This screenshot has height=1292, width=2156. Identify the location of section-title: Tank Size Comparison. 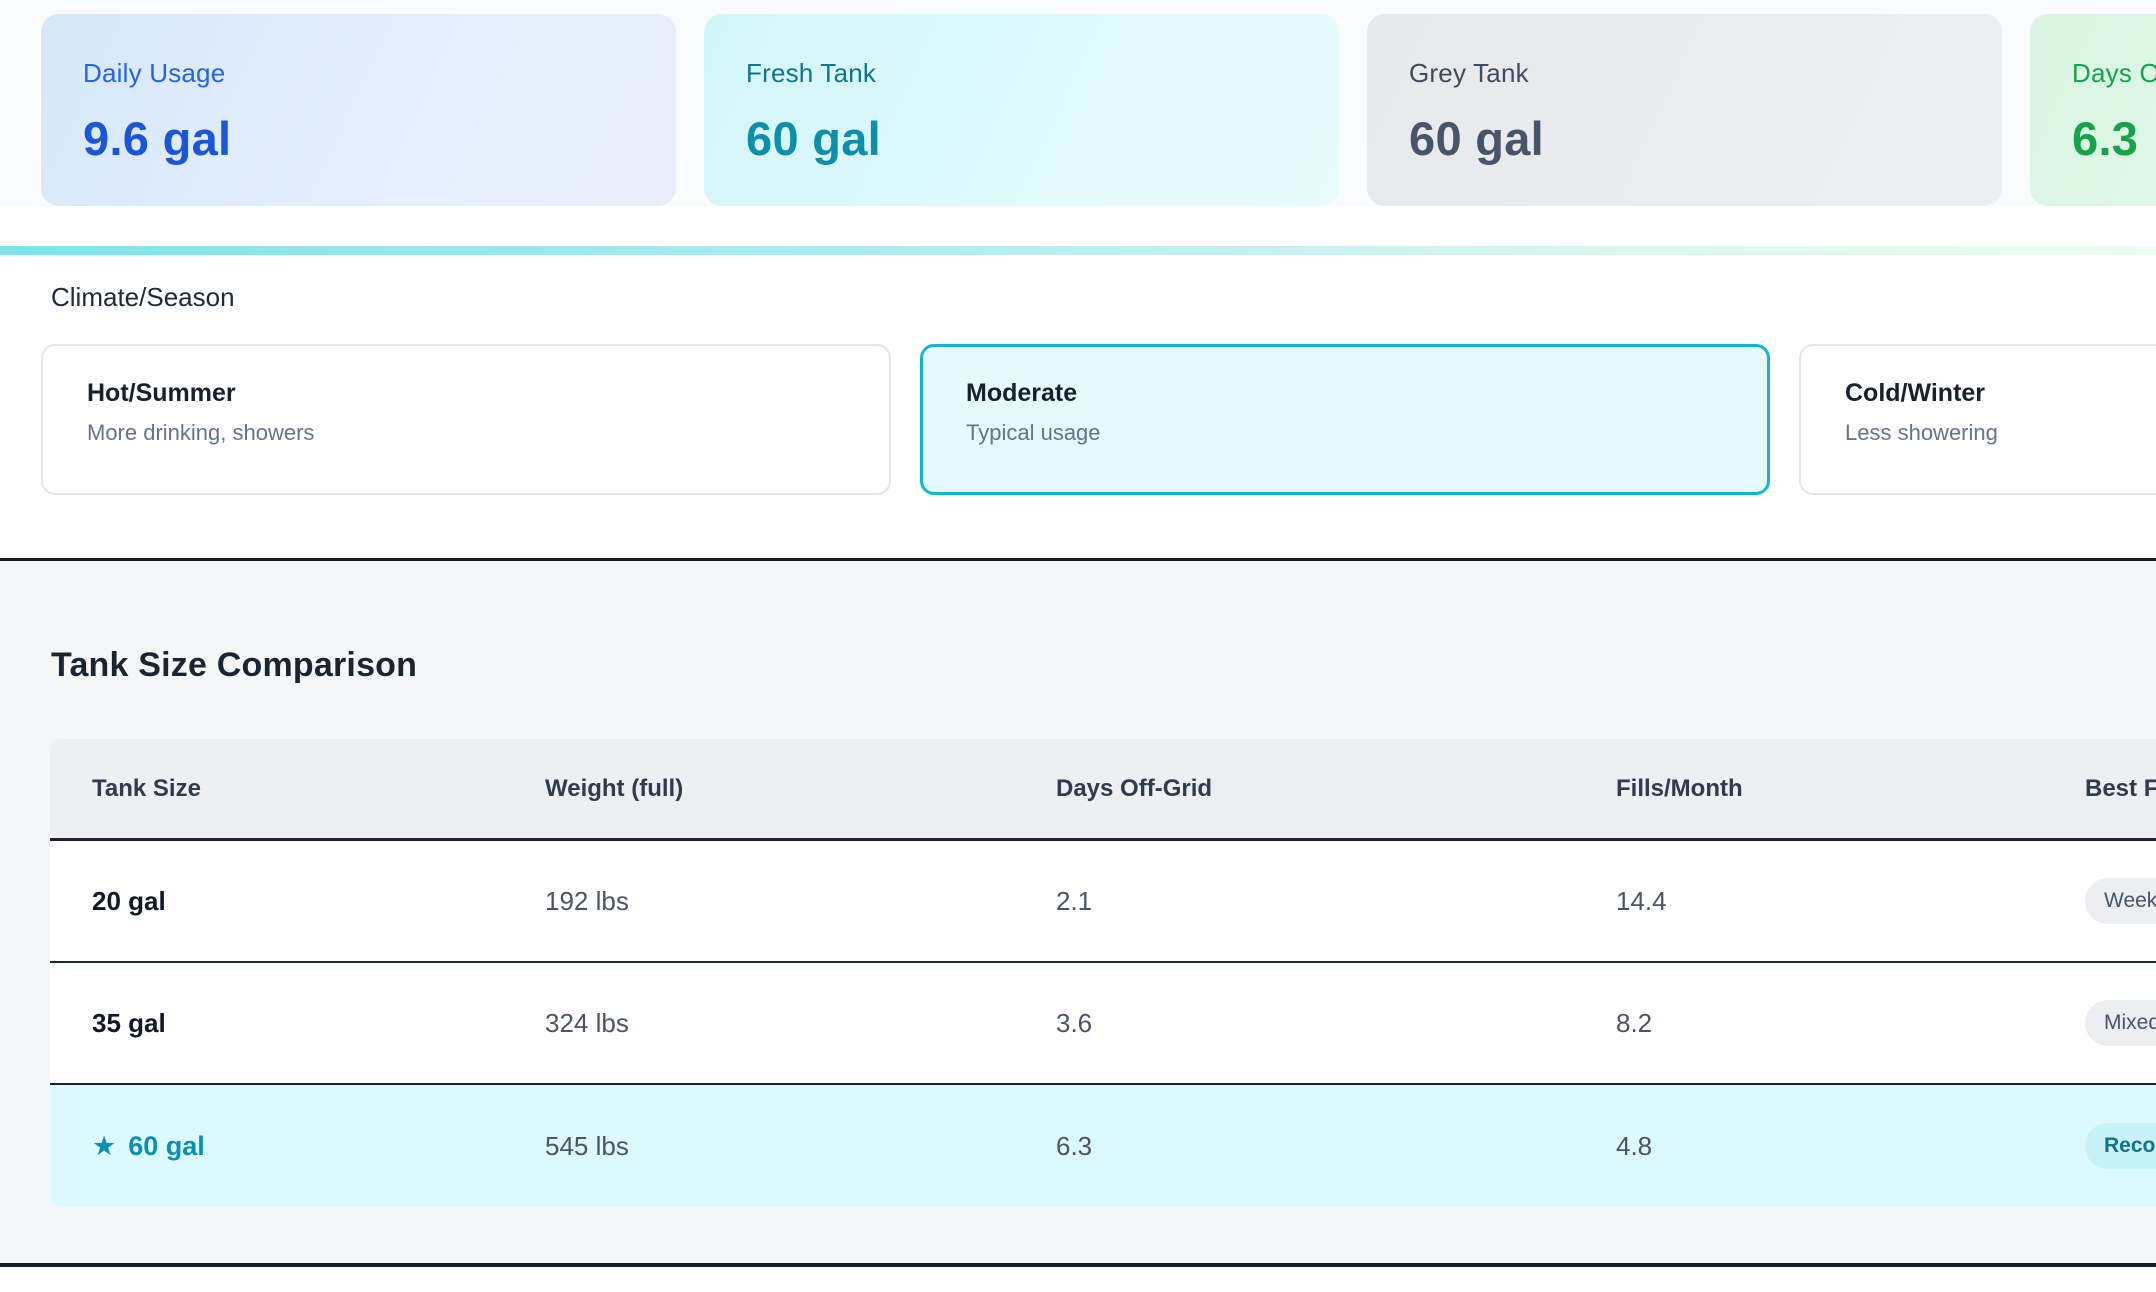
(234, 665).